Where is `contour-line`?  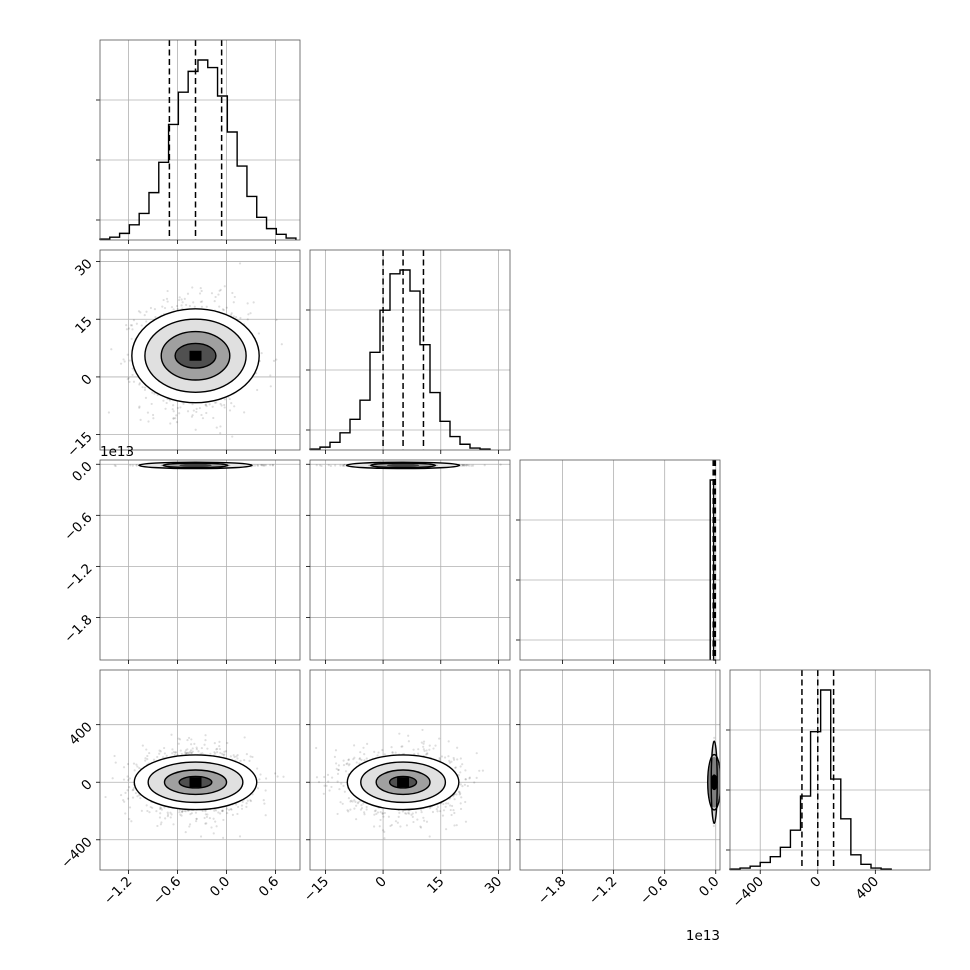
contour-line is located at coordinates (195, 356).